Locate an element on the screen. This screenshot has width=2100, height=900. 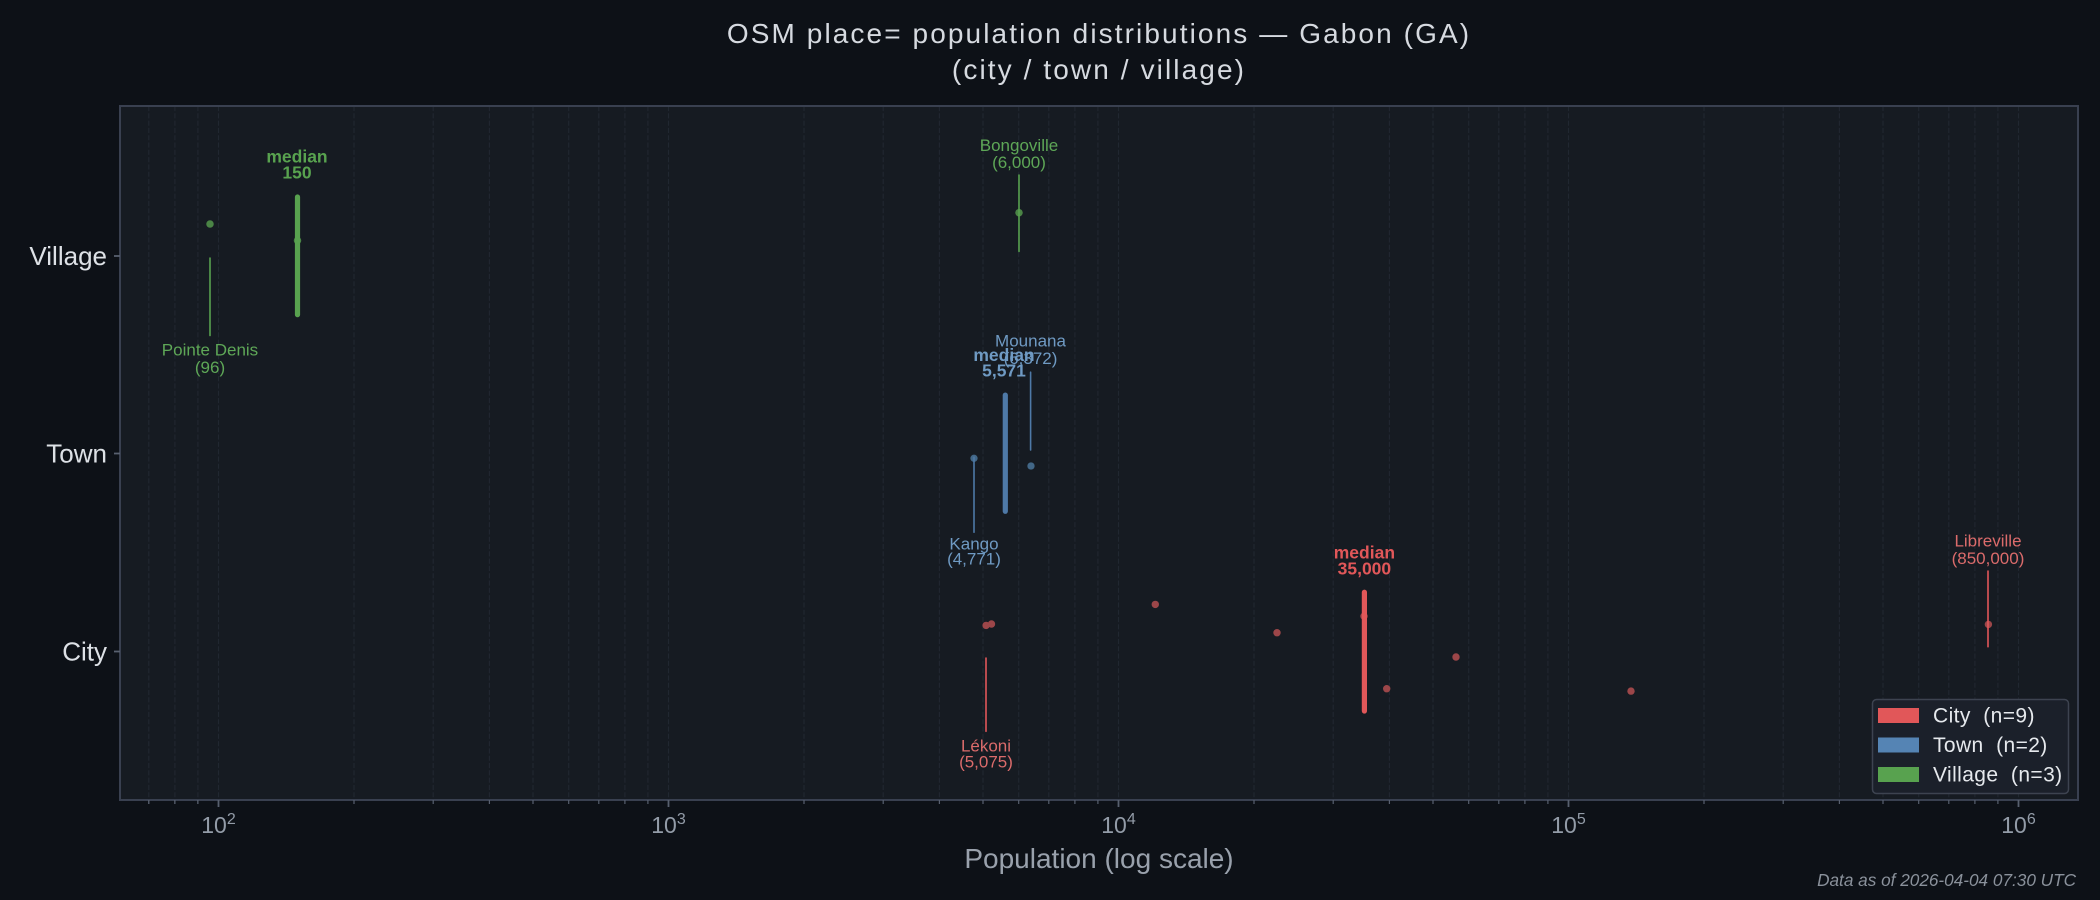
svg-text: 150 is located at coordinates (296, 173).